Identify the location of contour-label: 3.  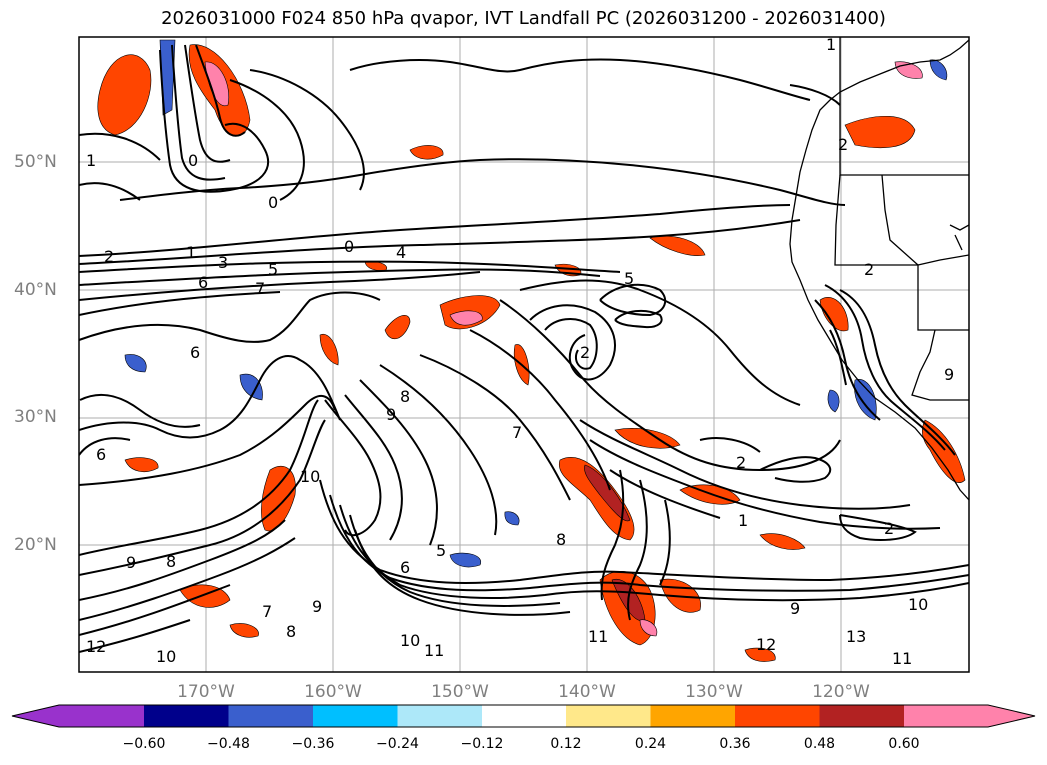
(223, 262).